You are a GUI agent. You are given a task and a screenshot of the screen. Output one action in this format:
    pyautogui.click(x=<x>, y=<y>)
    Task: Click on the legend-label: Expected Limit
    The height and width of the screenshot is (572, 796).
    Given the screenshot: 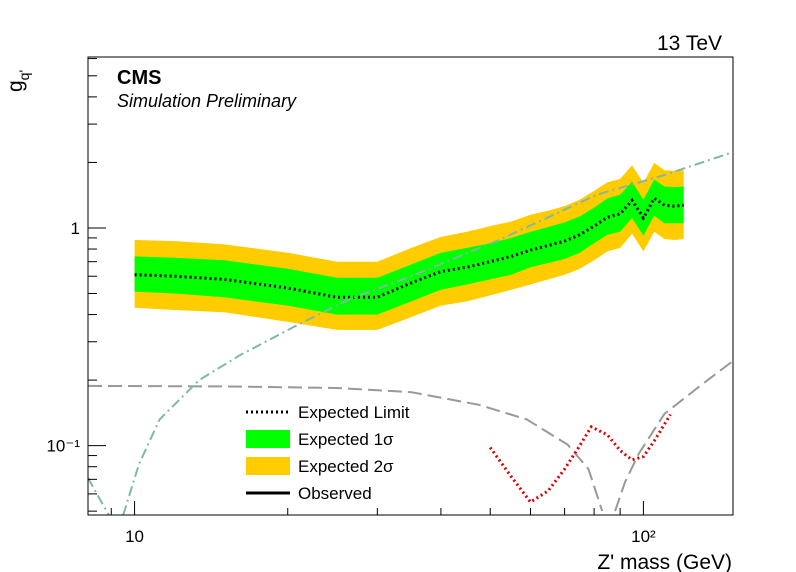 What is the action you would take?
    pyautogui.click(x=354, y=412)
    